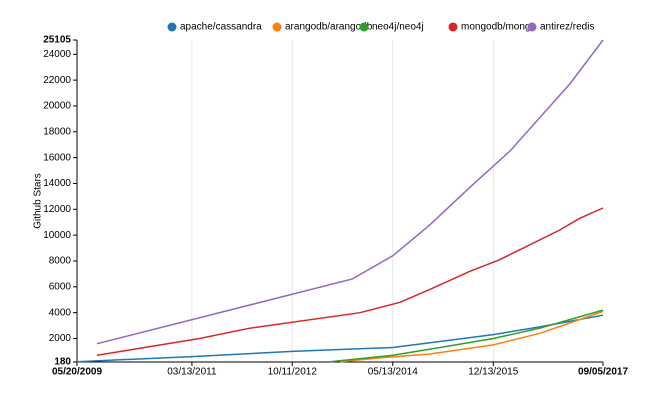 The width and height of the screenshot is (671, 401). I want to click on x-tick-label: 05/20/2009, so click(77, 372).